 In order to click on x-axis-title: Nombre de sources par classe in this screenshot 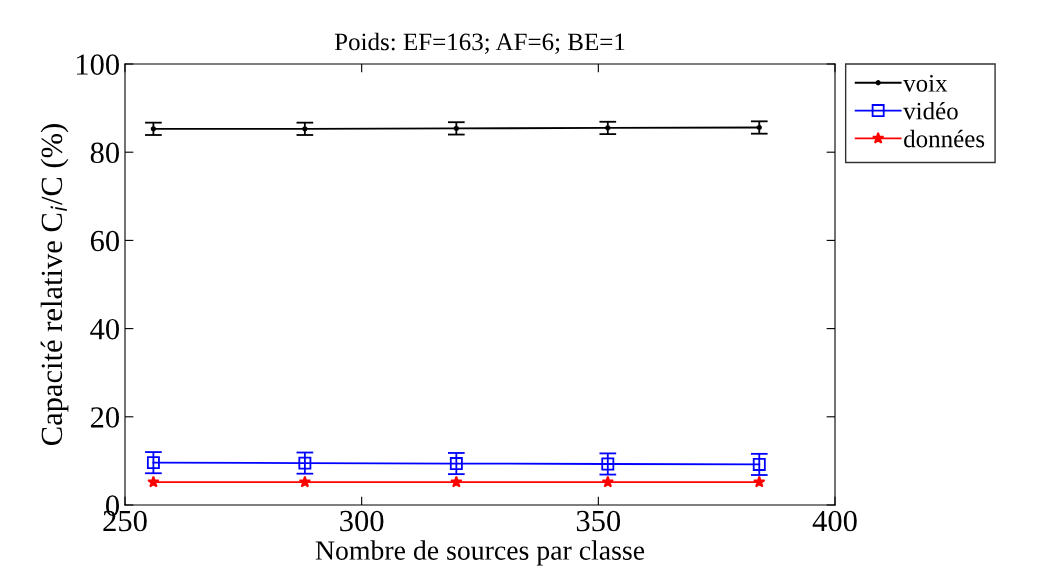, I will do `click(480, 553)`.